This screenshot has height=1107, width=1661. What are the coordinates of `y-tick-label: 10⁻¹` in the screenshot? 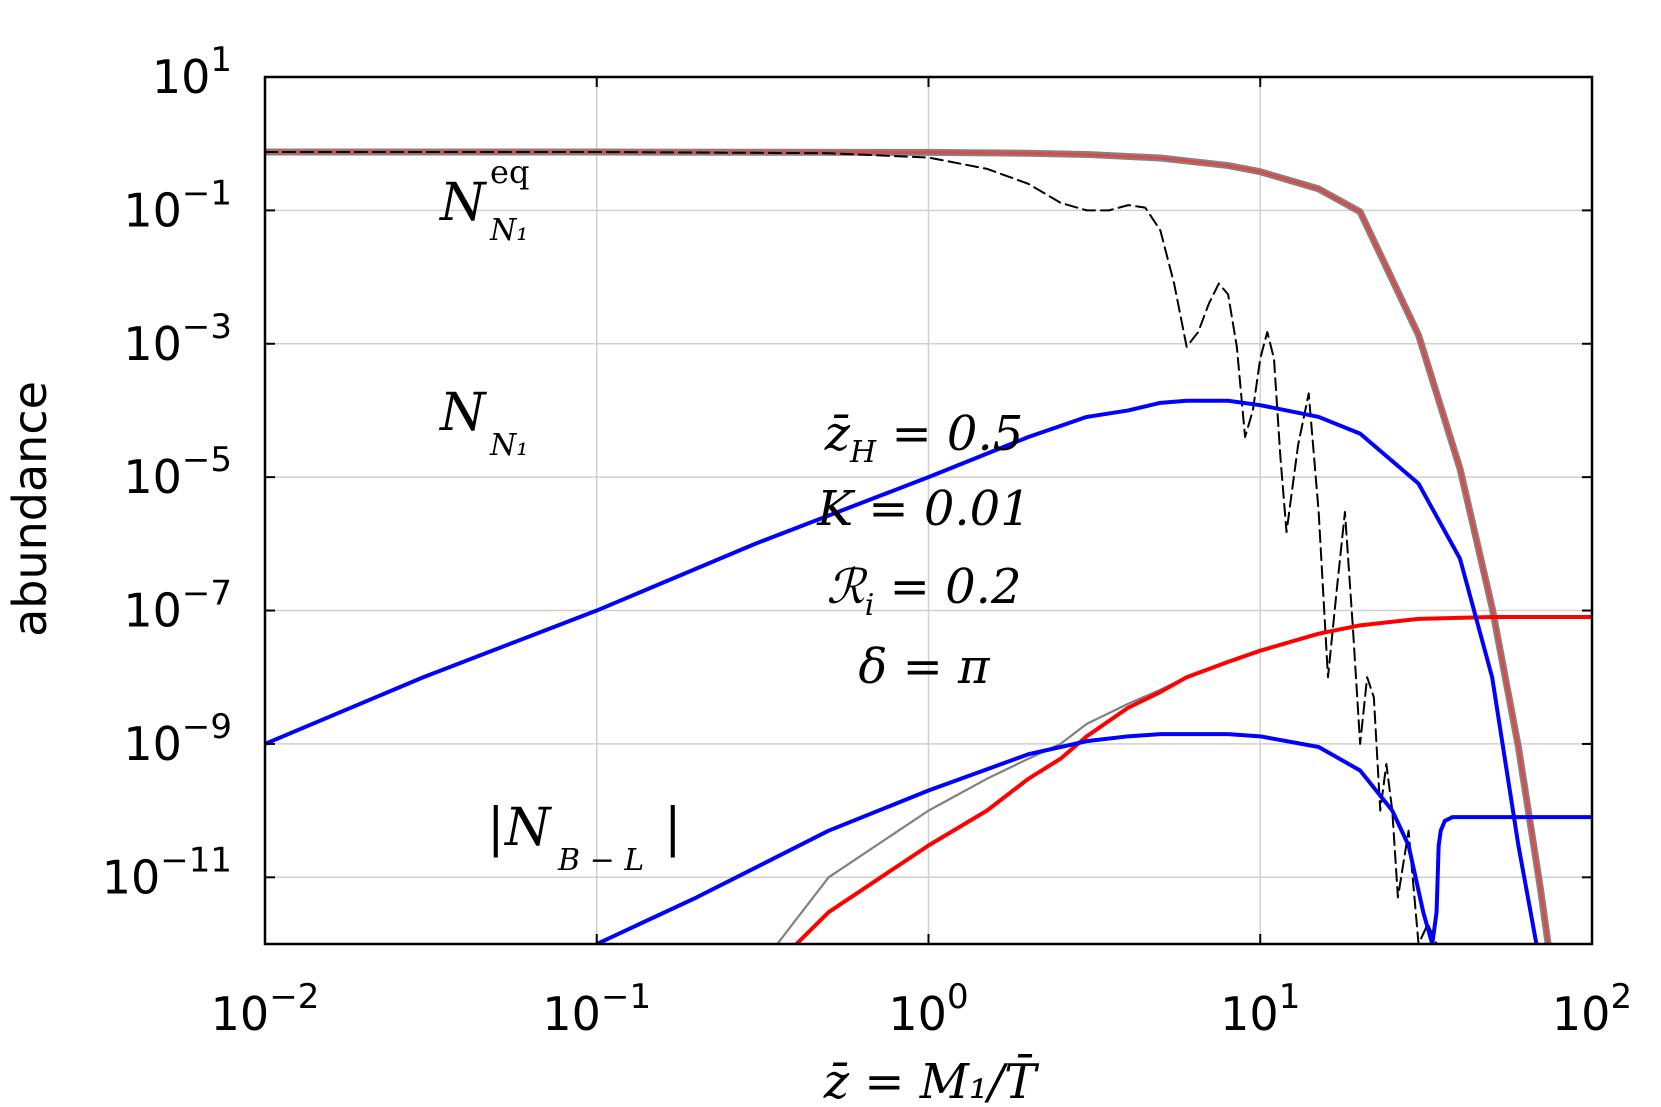 It's located at (177, 205).